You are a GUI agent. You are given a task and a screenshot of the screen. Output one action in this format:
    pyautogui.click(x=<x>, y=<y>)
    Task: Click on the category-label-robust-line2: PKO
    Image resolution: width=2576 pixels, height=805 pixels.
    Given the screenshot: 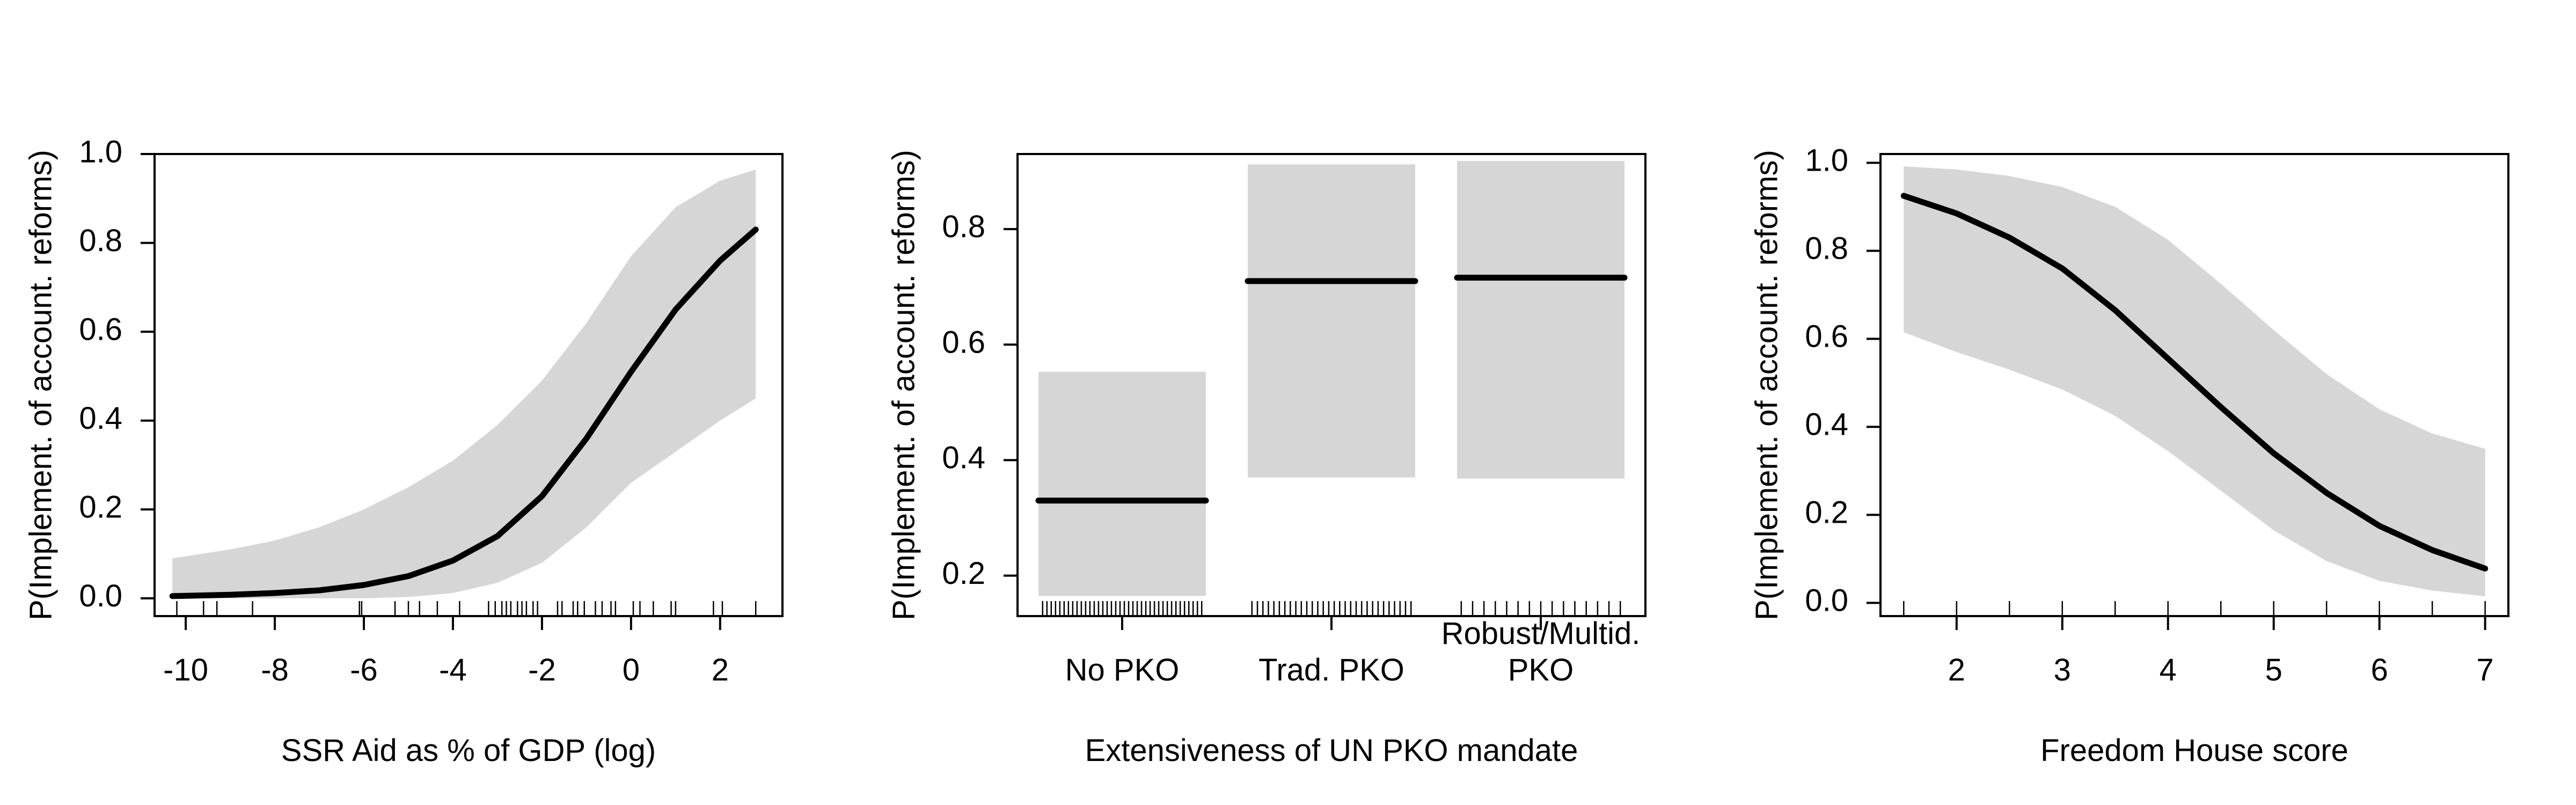 What is the action you would take?
    pyautogui.click(x=1541, y=670)
    